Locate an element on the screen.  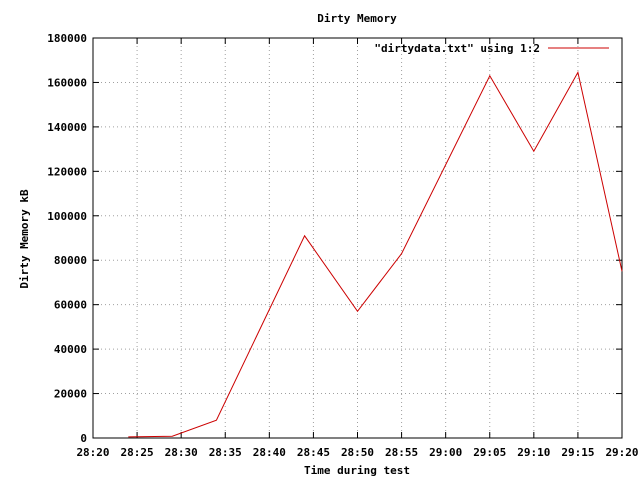
y-tick-label: 20000 is located at coordinates (70, 394).